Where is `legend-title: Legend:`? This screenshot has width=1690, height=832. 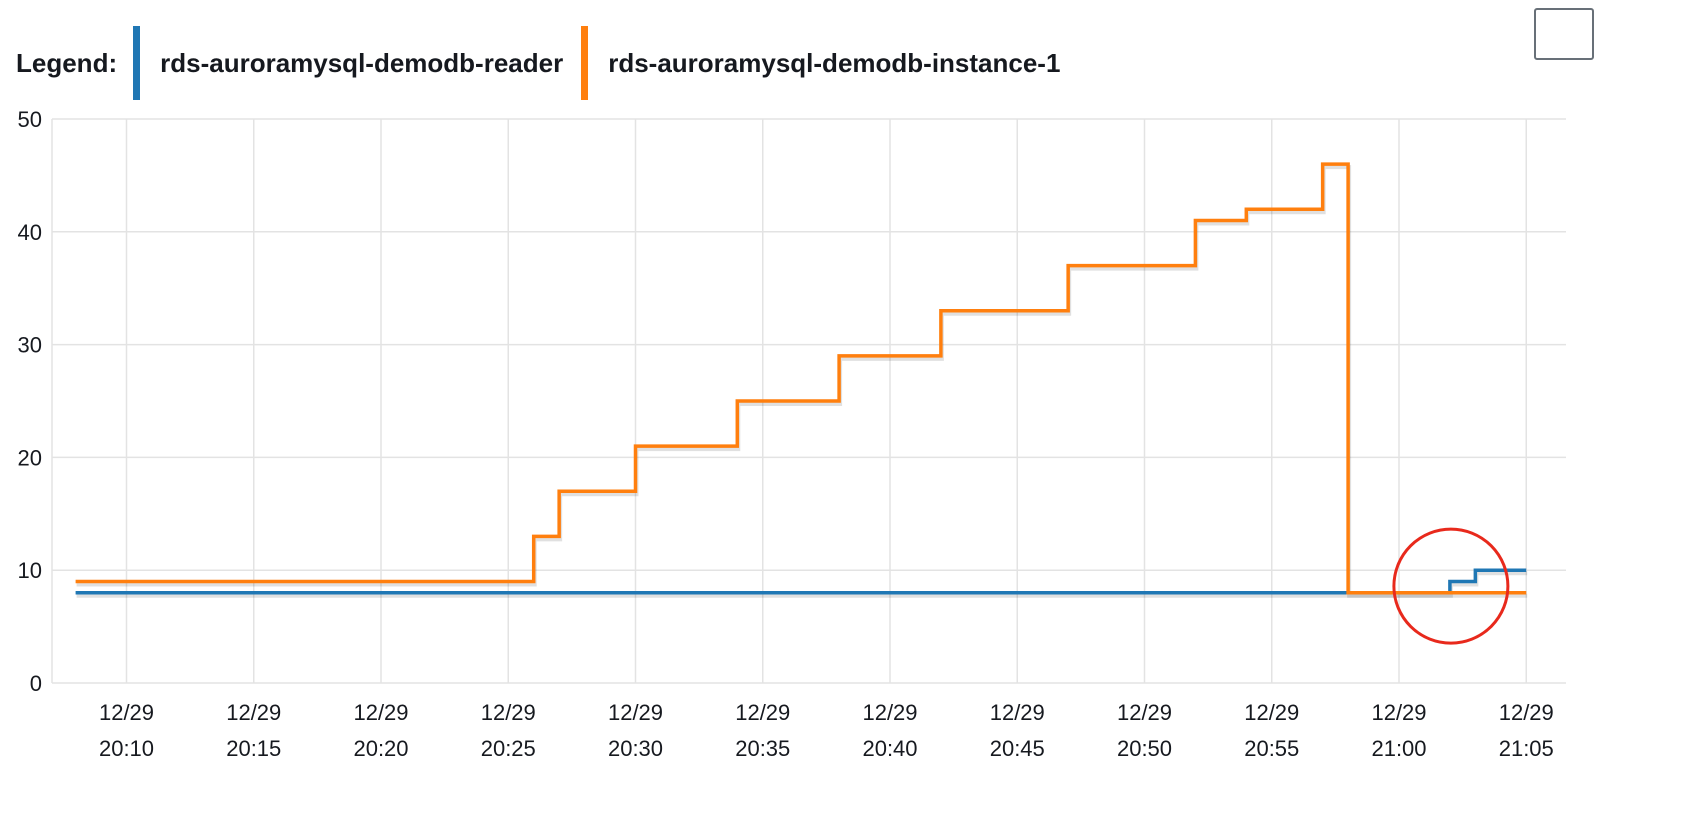
legend-title: Legend: is located at coordinates (67, 62).